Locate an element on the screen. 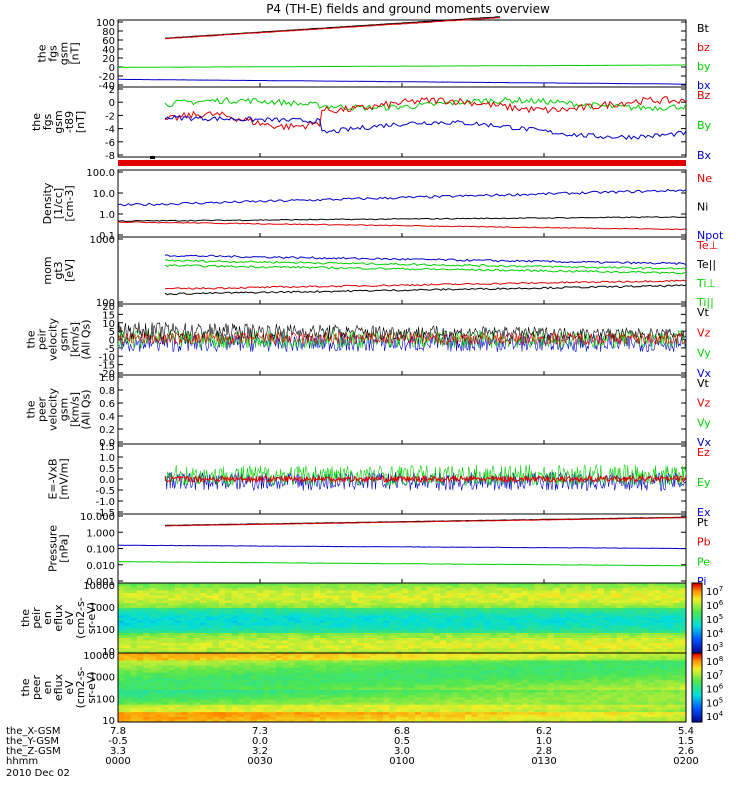  series-bx is located at coordinates (402, 81).